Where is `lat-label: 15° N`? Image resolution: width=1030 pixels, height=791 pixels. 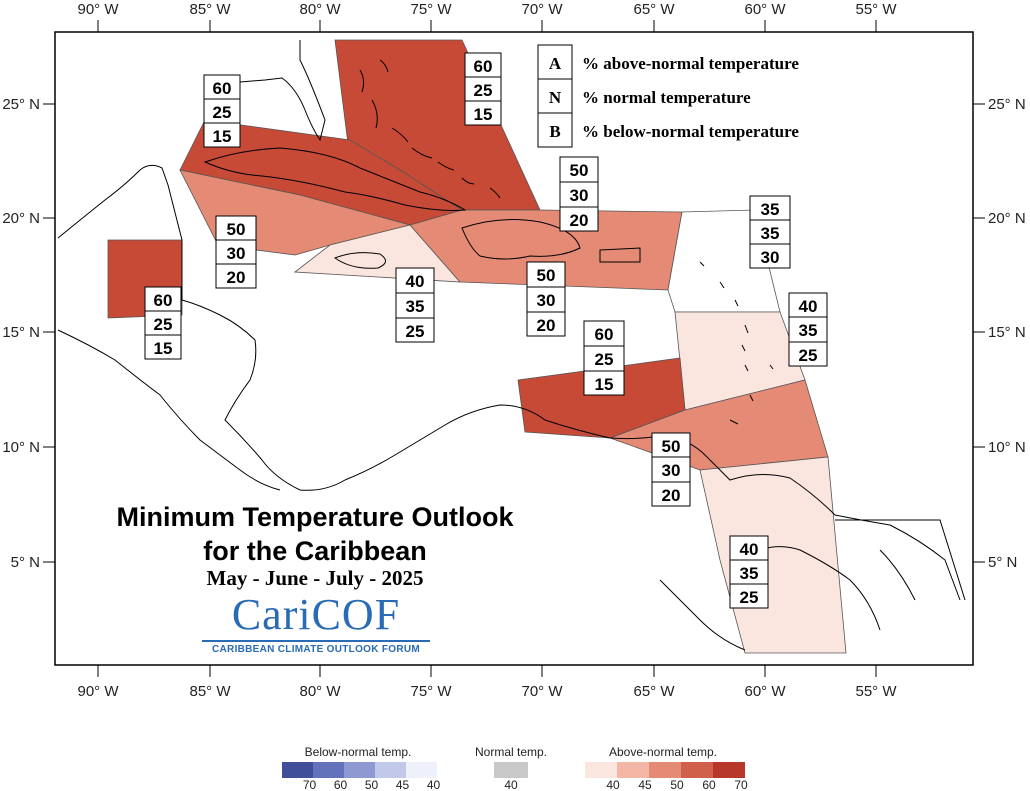 lat-label: 15° N is located at coordinates (1007, 332).